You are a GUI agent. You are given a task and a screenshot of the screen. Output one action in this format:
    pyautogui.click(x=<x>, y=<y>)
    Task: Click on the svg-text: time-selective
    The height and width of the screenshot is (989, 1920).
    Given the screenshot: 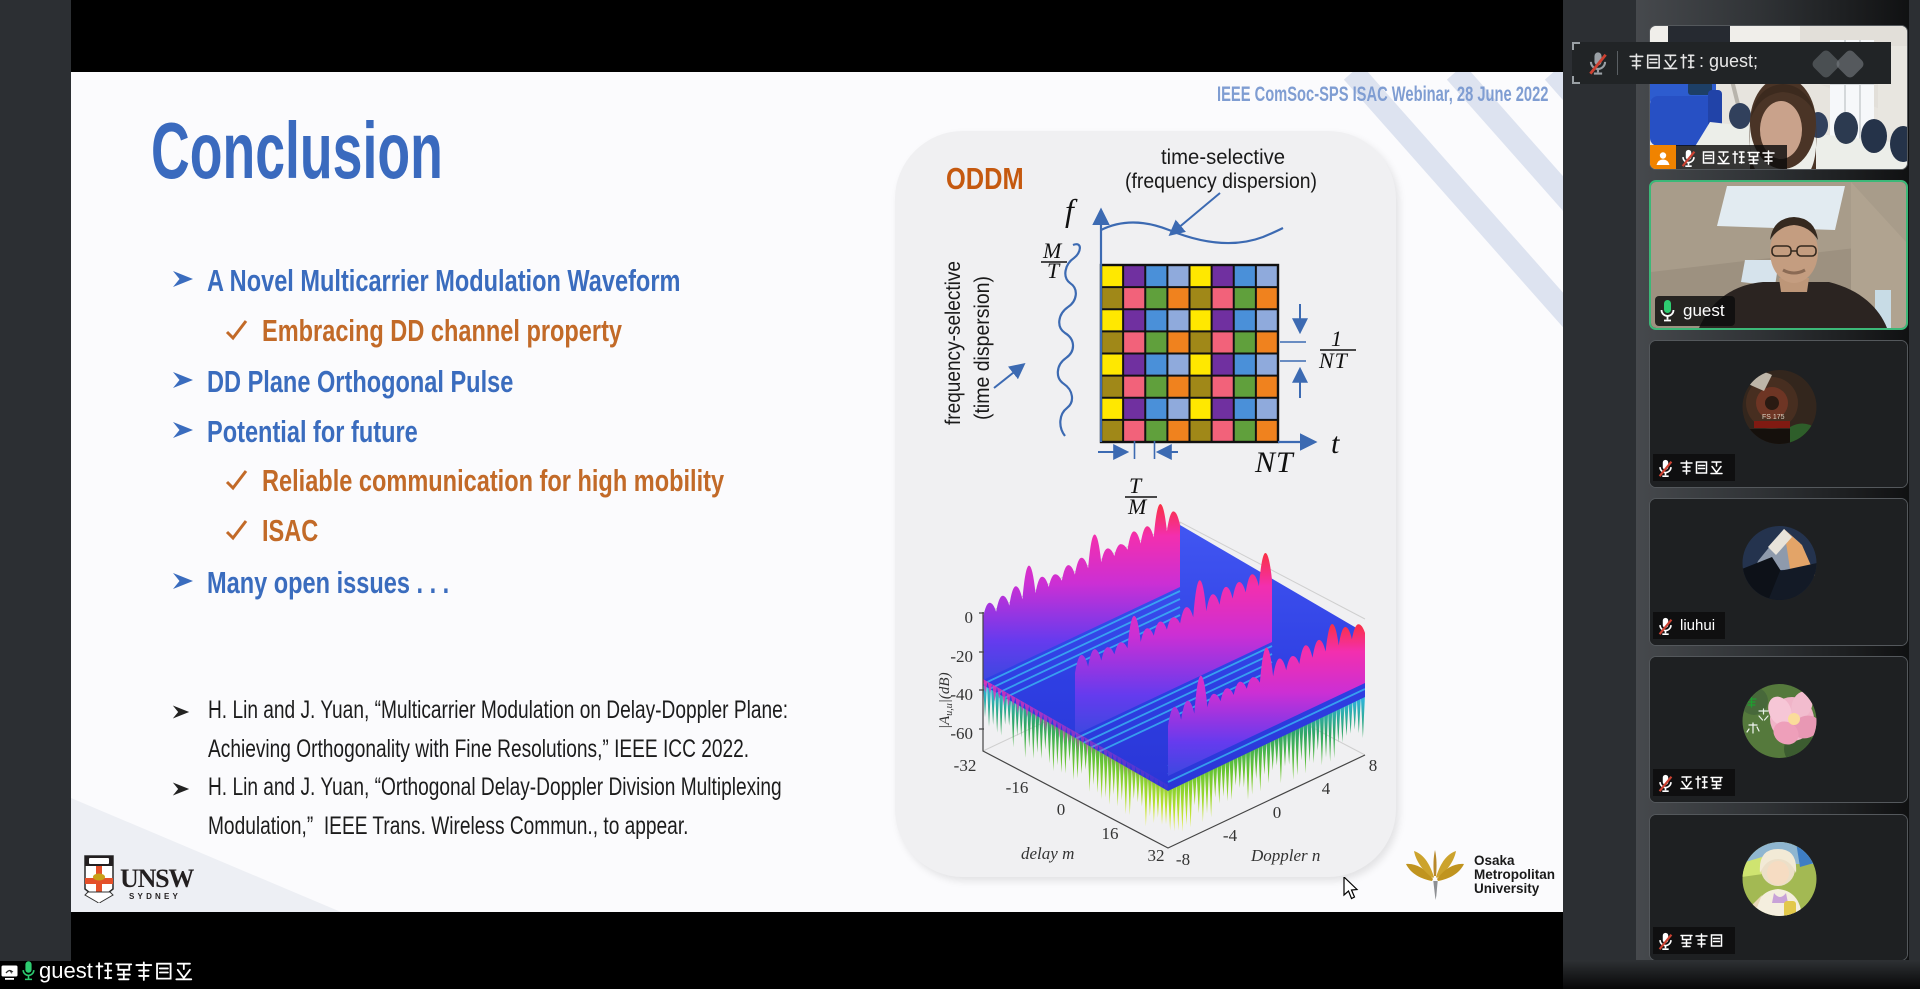 What is the action you would take?
    pyautogui.click(x=1223, y=157)
    